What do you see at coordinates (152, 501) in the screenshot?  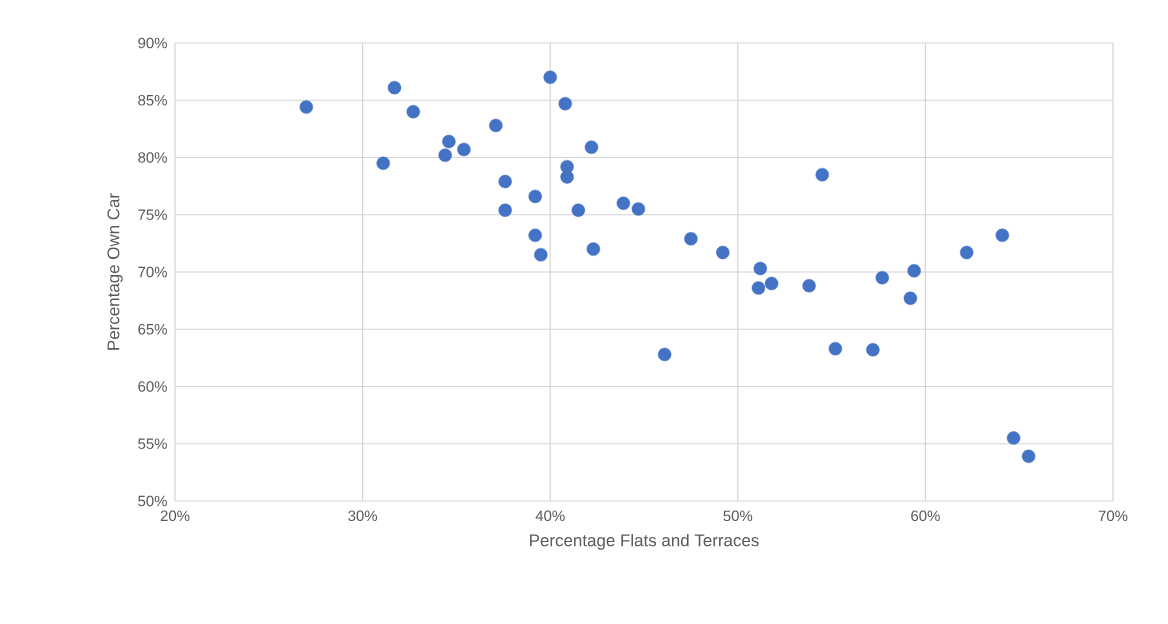 I see `y-tick-label: 50%` at bounding box center [152, 501].